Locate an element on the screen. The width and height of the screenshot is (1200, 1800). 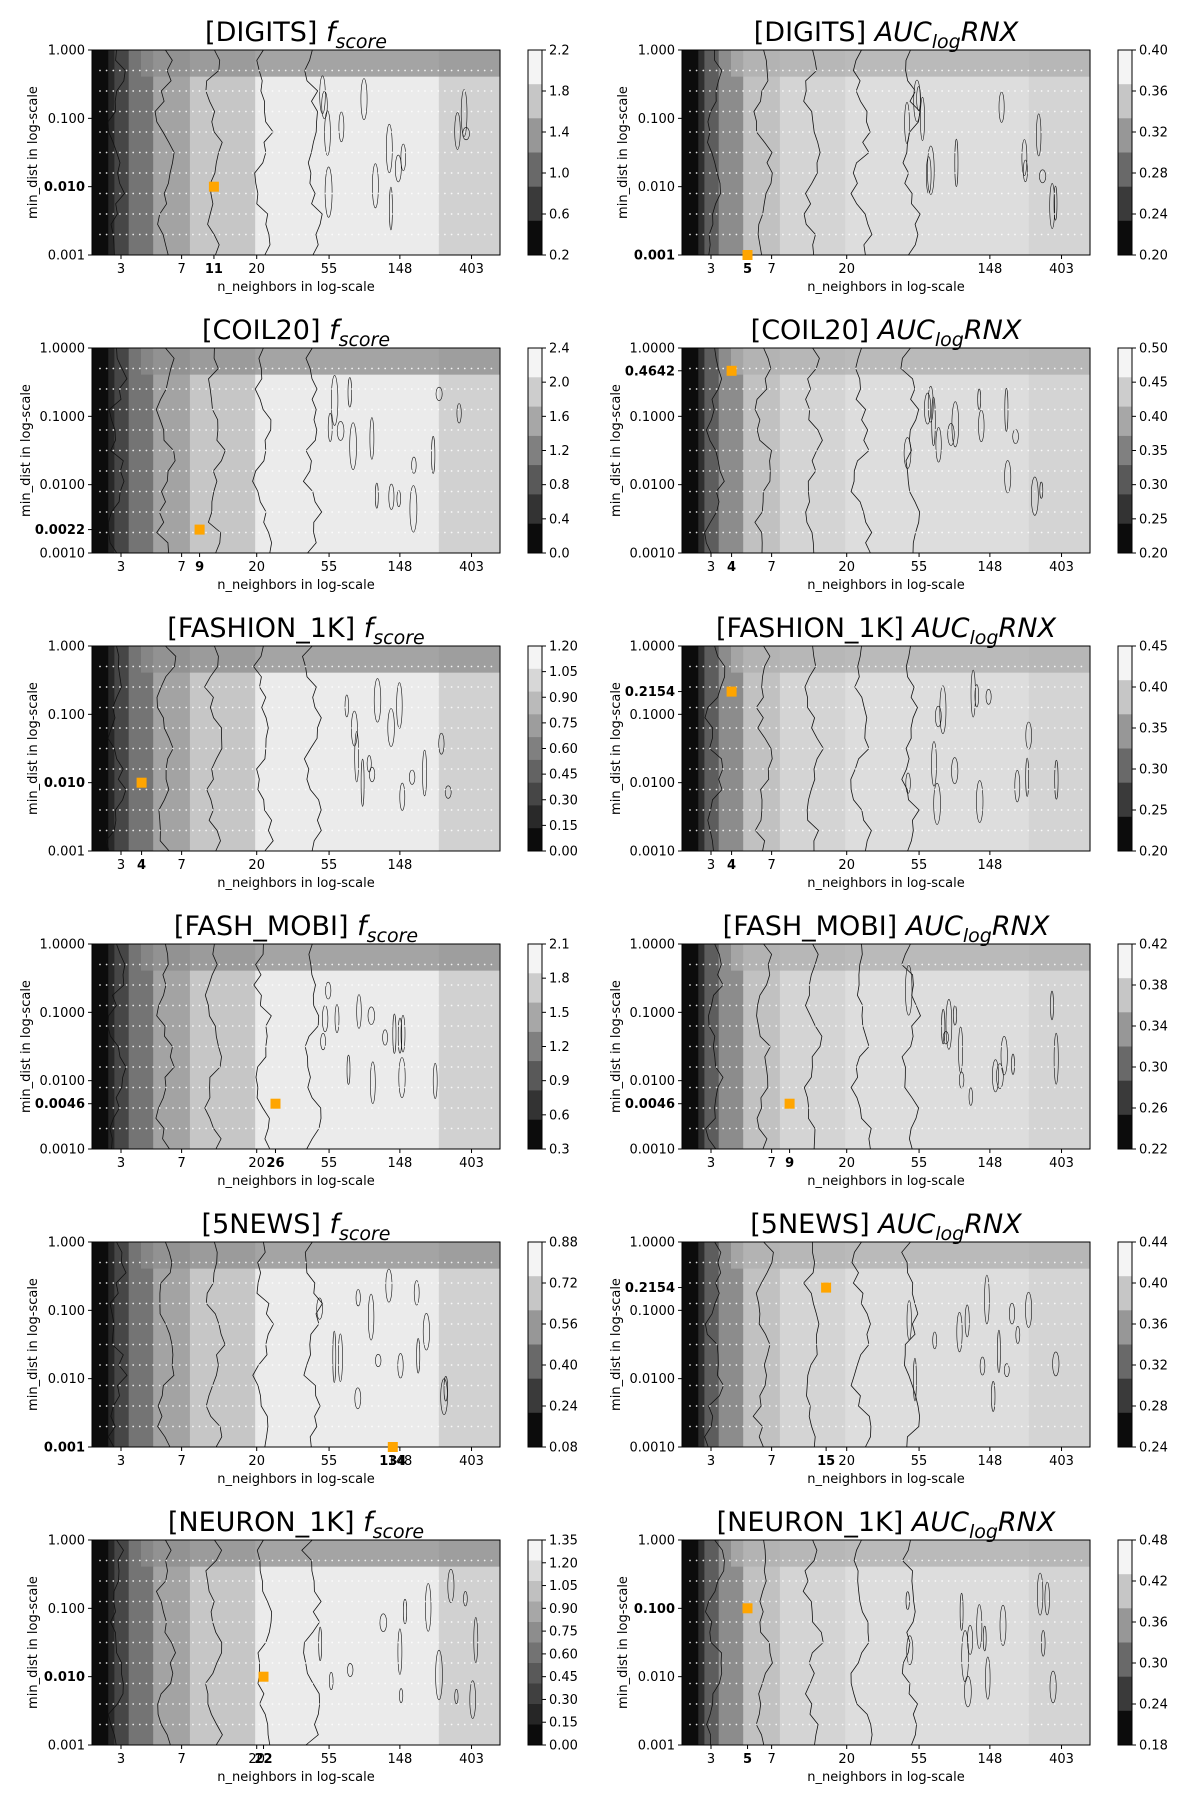
contour-band is located at coordinates (469, 1344).